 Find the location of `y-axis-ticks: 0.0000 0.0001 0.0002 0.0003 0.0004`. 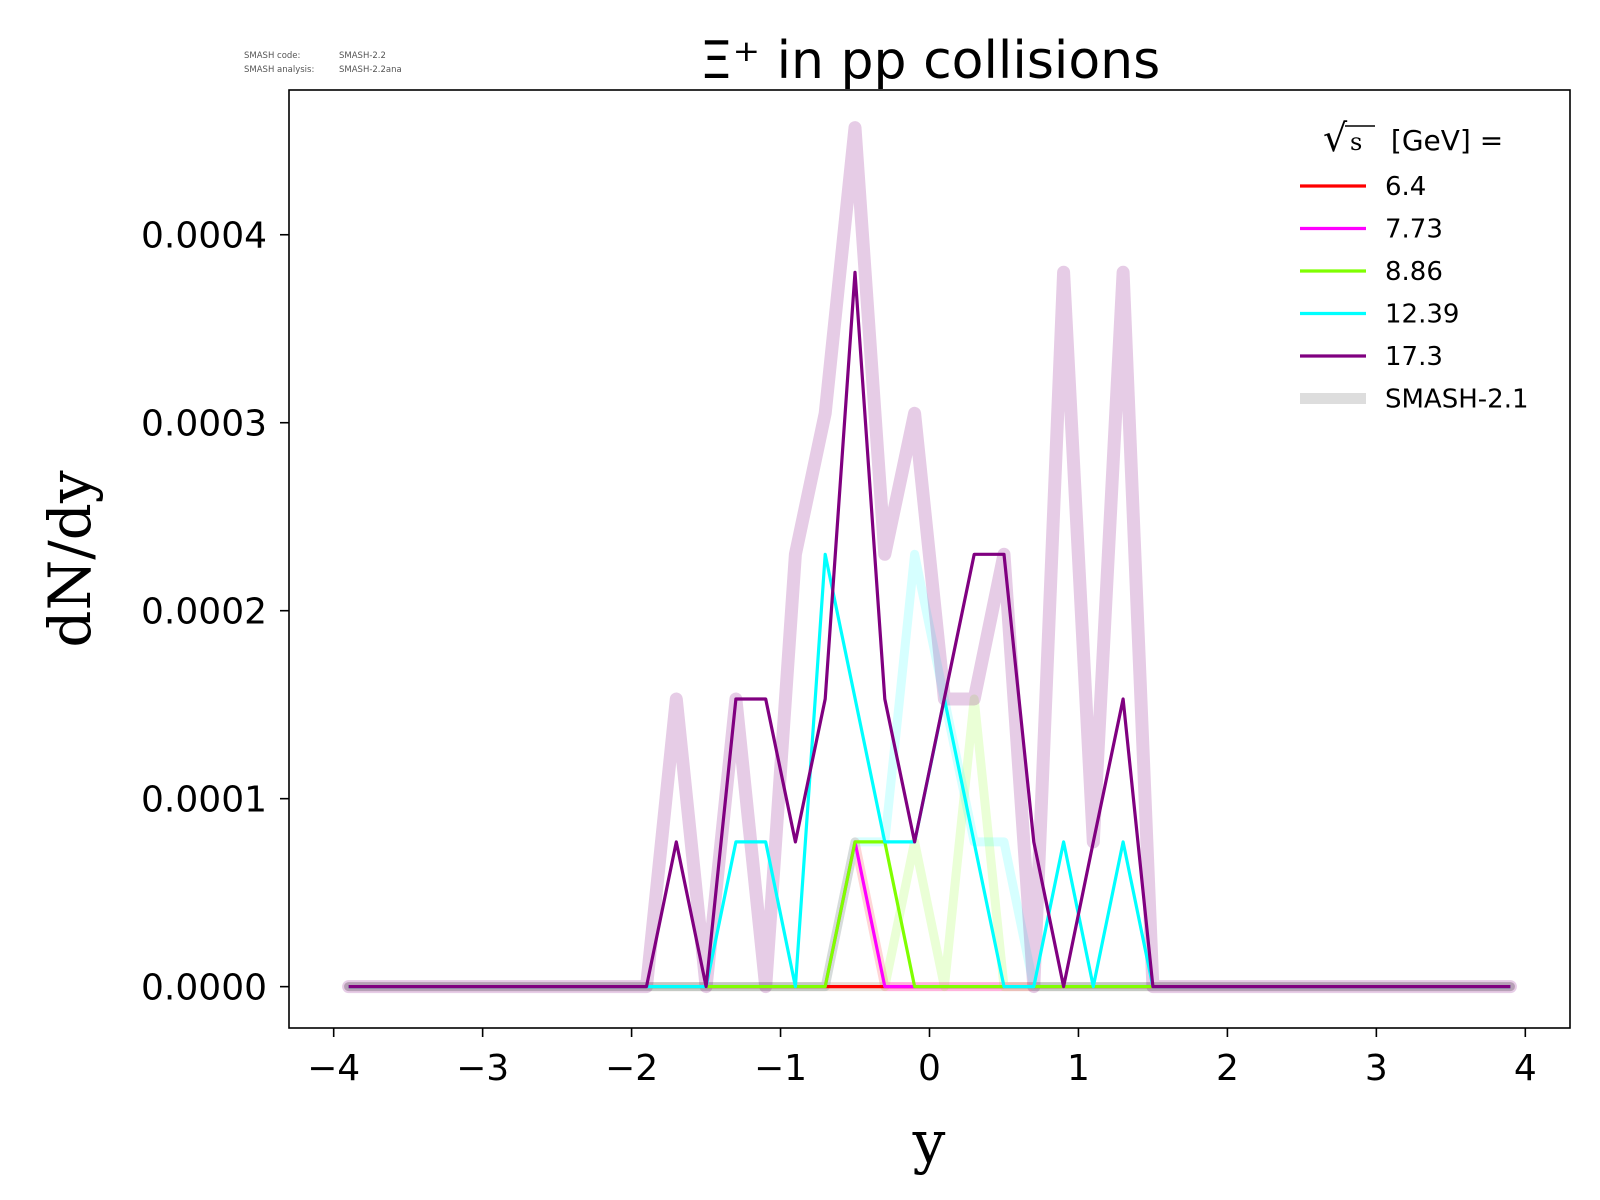

y-axis-ticks: 0.0000 0.0001 0.0002 0.0003 0.0004 is located at coordinates (215, 612).